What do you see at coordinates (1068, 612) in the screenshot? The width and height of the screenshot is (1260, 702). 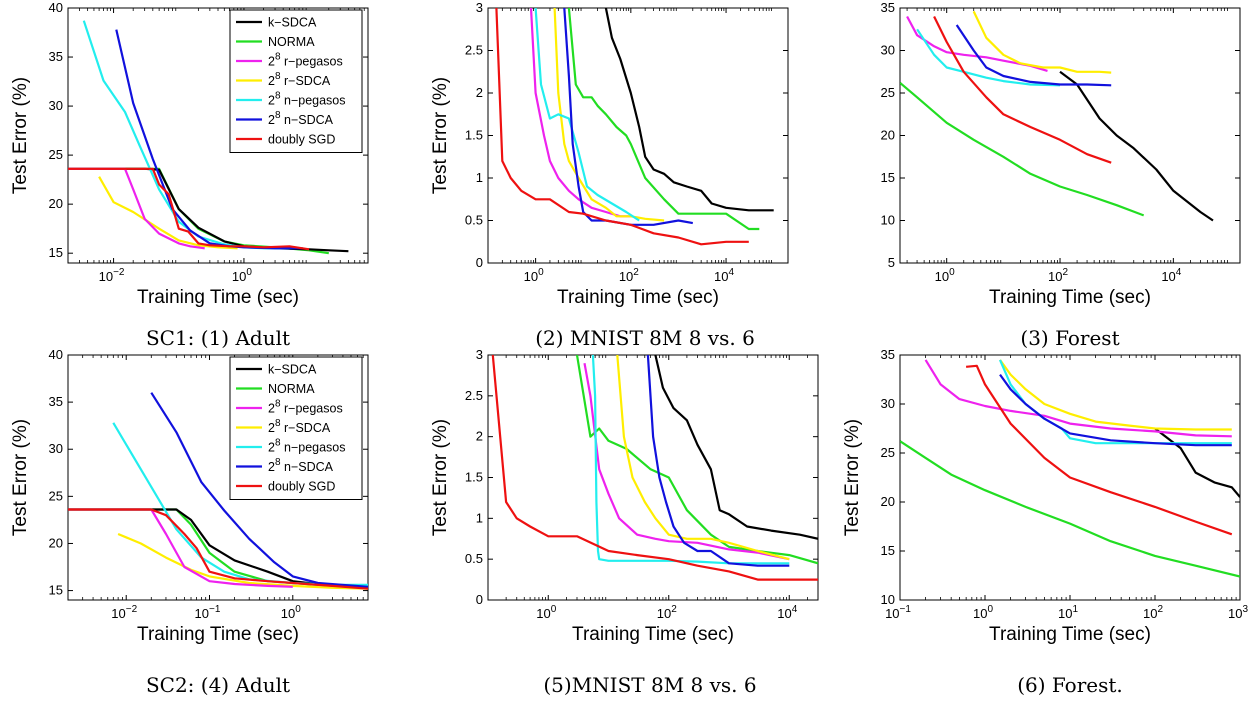 I see `x-tick-label: 10¹` at bounding box center [1068, 612].